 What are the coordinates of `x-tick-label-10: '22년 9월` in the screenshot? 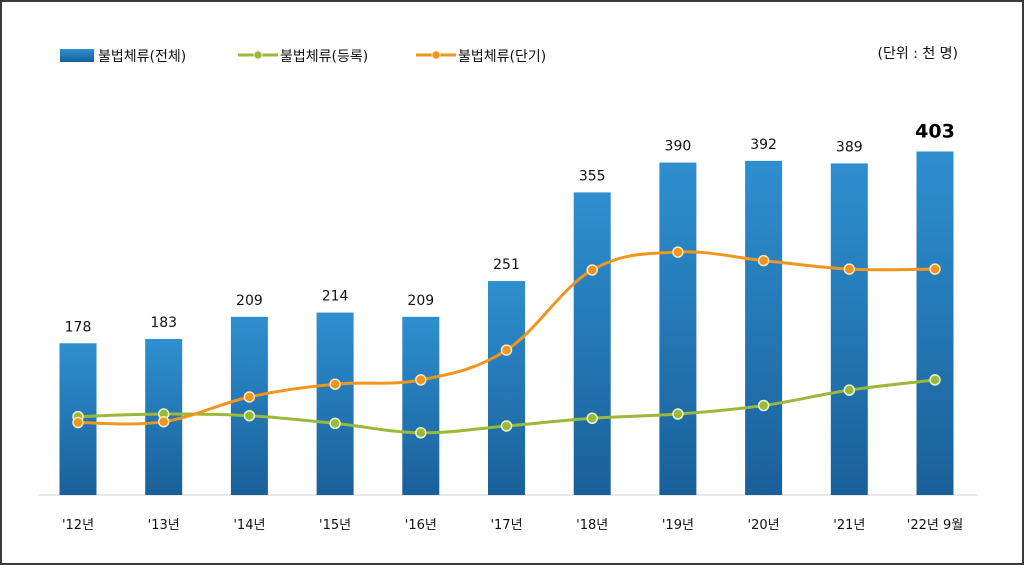 It's located at (935, 525).